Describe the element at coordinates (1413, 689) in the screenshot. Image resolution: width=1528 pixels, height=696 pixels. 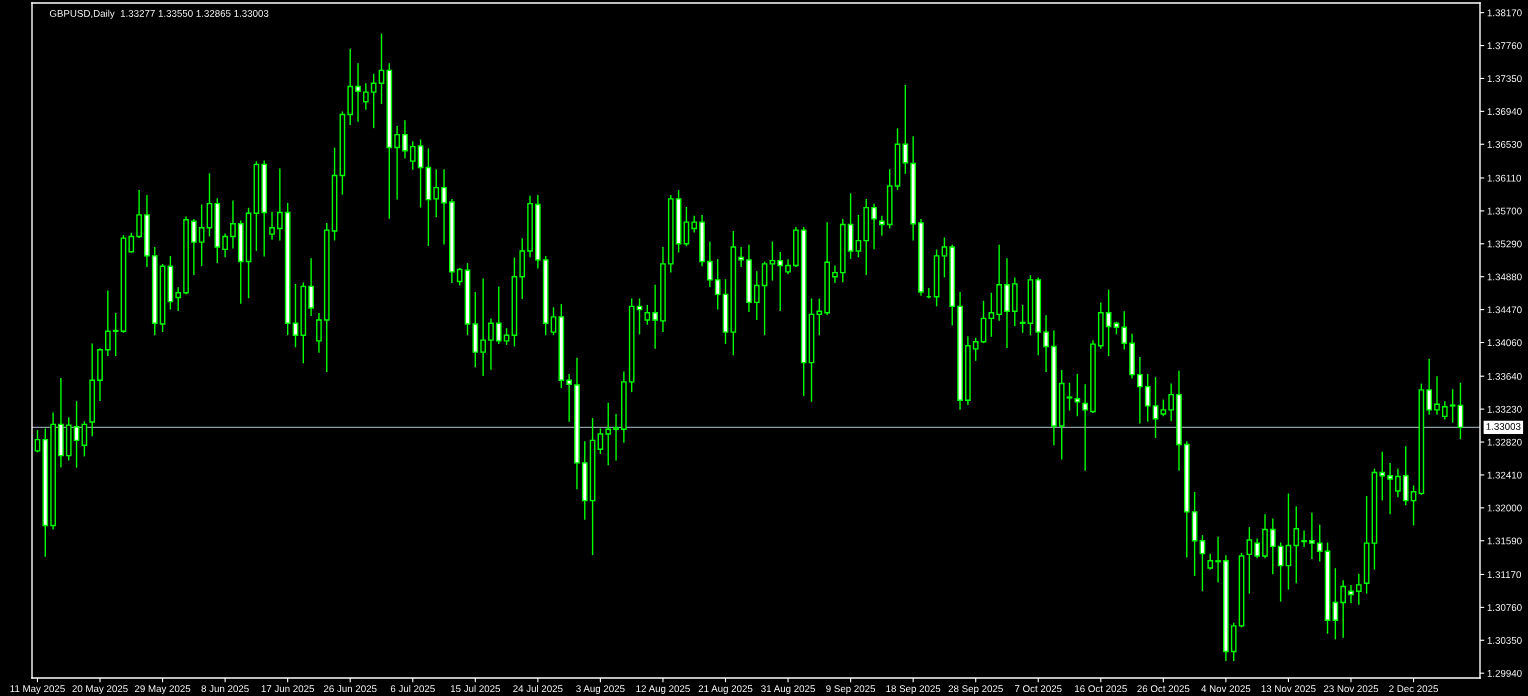
I see `x-tick-label: 2 Dec 2025` at that location.